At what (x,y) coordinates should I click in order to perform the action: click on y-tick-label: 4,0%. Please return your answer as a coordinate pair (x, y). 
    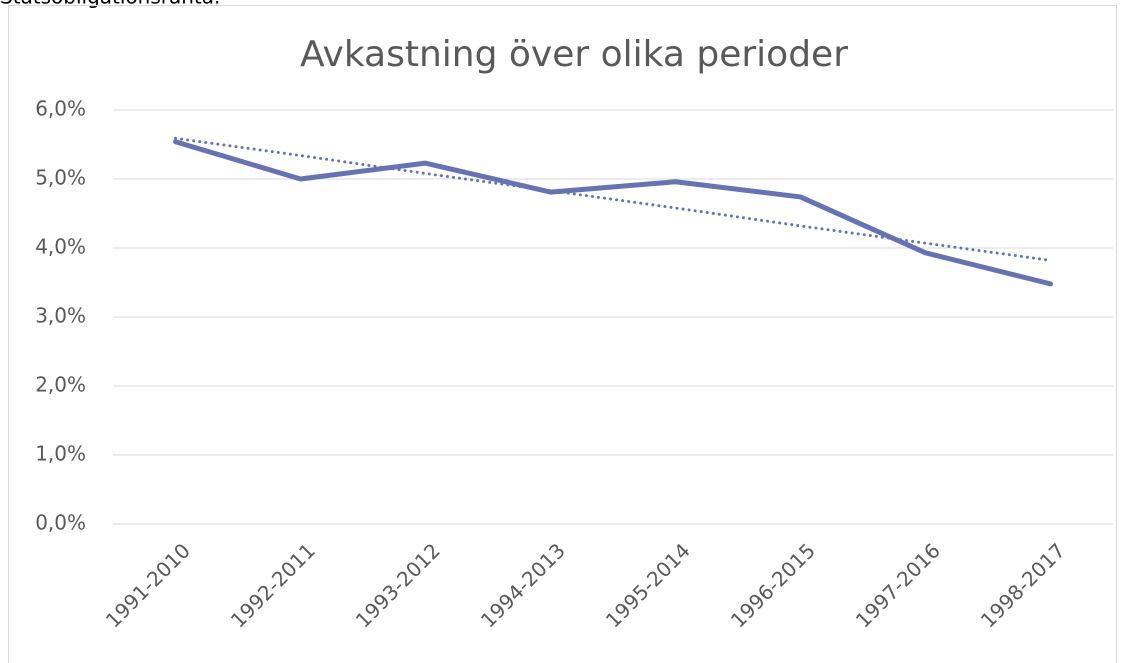
    Looking at the image, I should click on (60, 247).